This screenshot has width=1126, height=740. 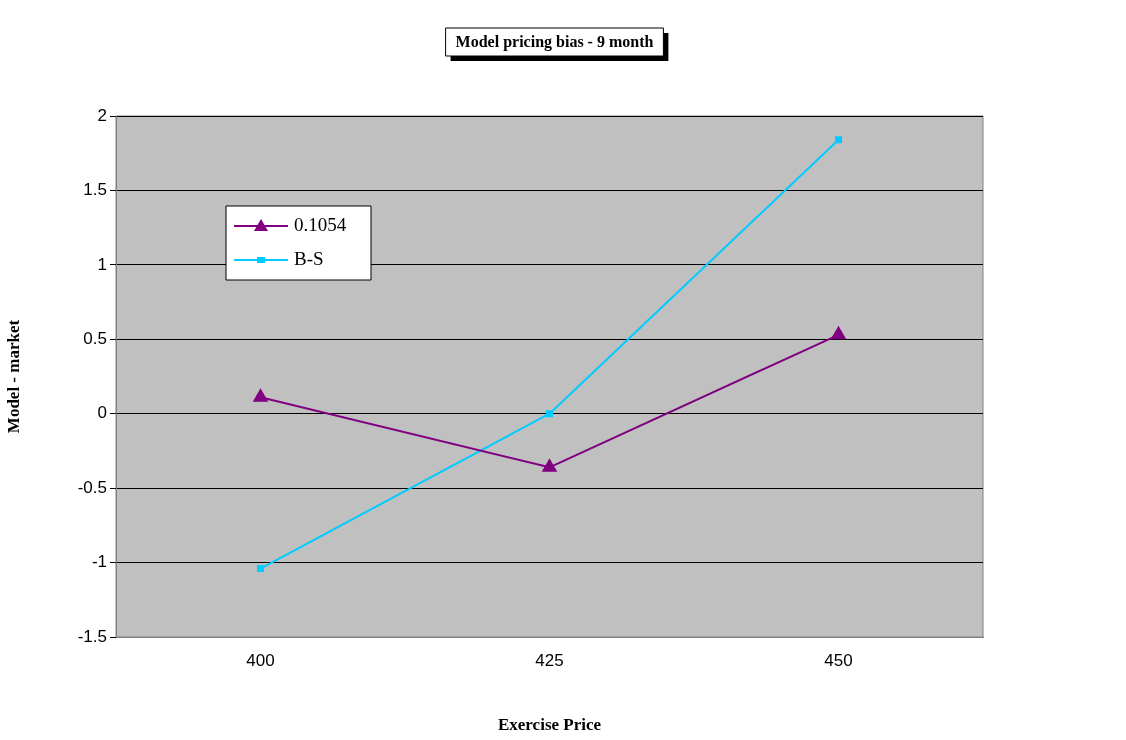 What do you see at coordinates (102, 264) in the screenshot?
I see `y-tick-label: 1` at bounding box center [102, 264].